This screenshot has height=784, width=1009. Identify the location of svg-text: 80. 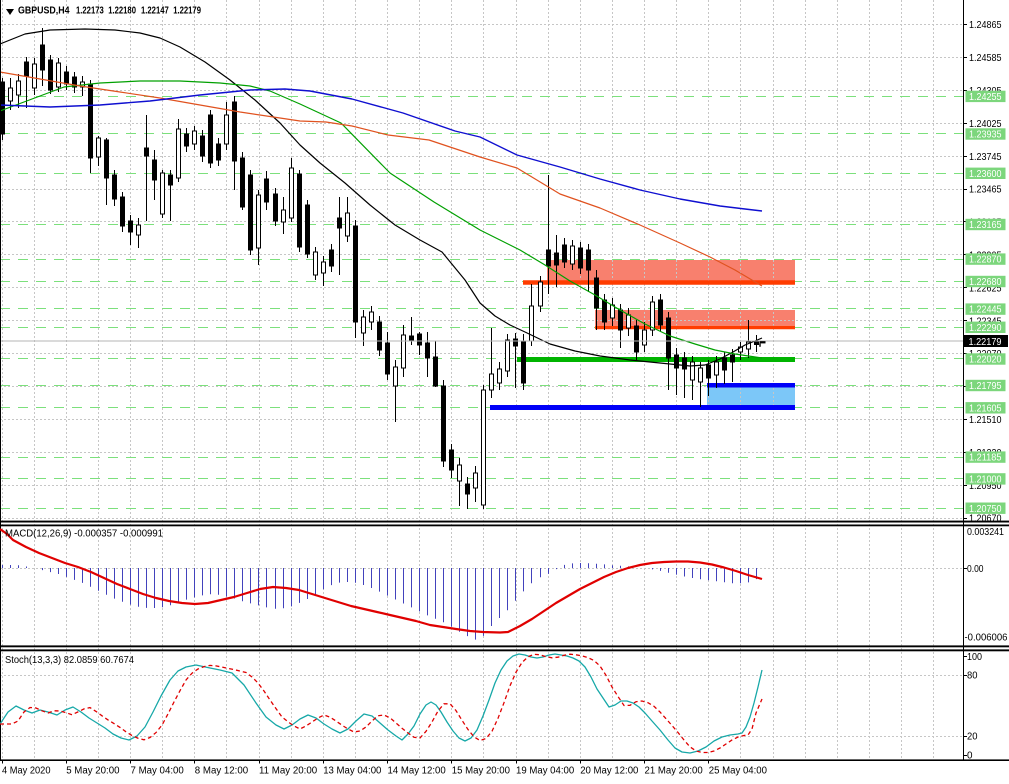
(972, 676).